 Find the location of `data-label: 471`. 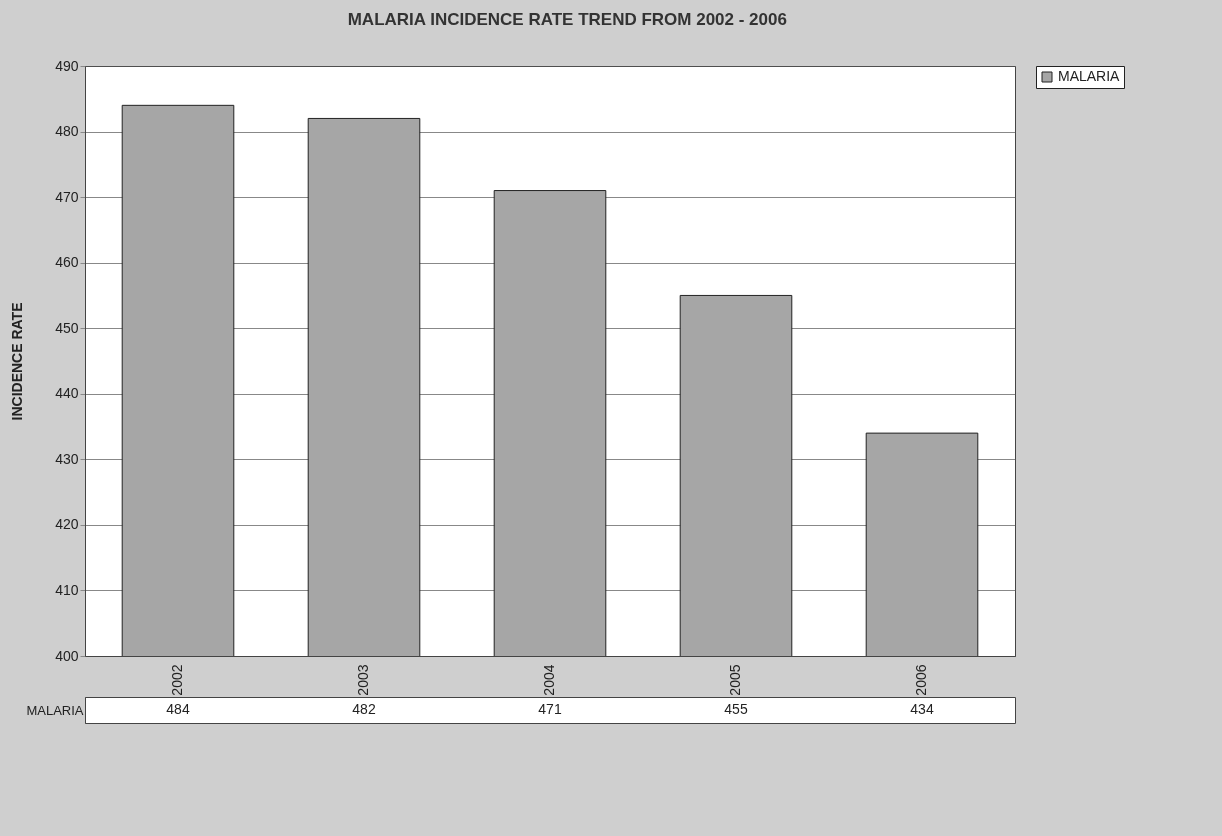

data-label: 471 is located at coordinates (550, 709).